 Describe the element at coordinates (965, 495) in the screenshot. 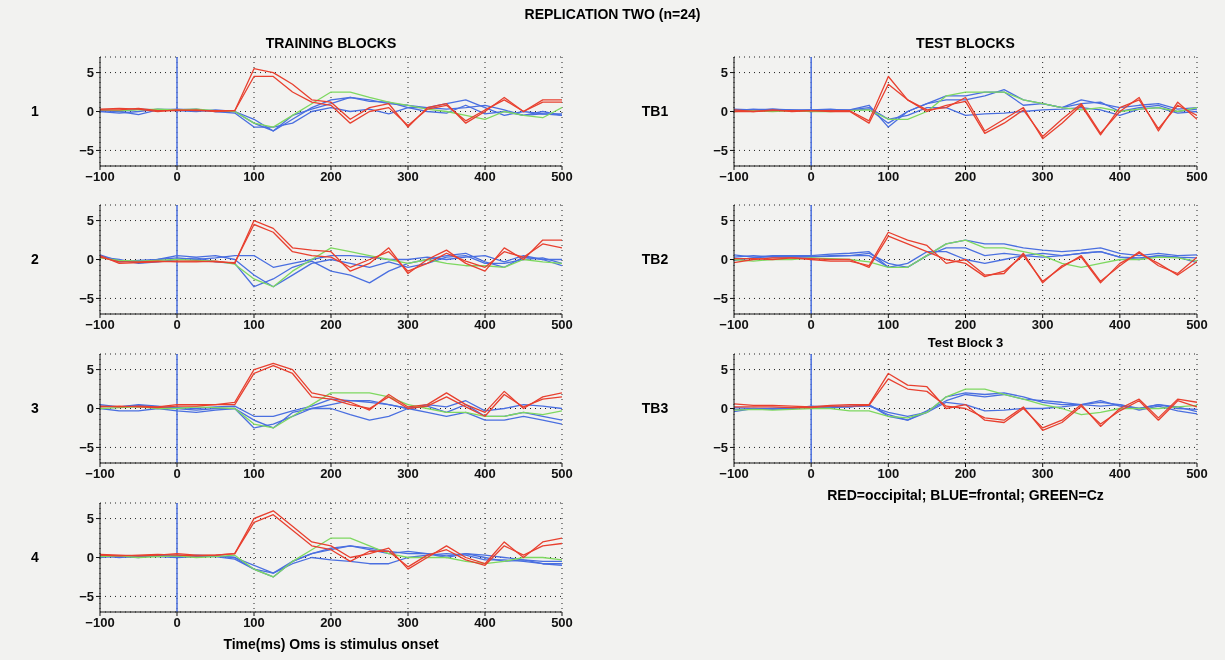

I see `x-axis-title: RED=occipital; BLUE=frontal; GREEN=Cz` at that location.